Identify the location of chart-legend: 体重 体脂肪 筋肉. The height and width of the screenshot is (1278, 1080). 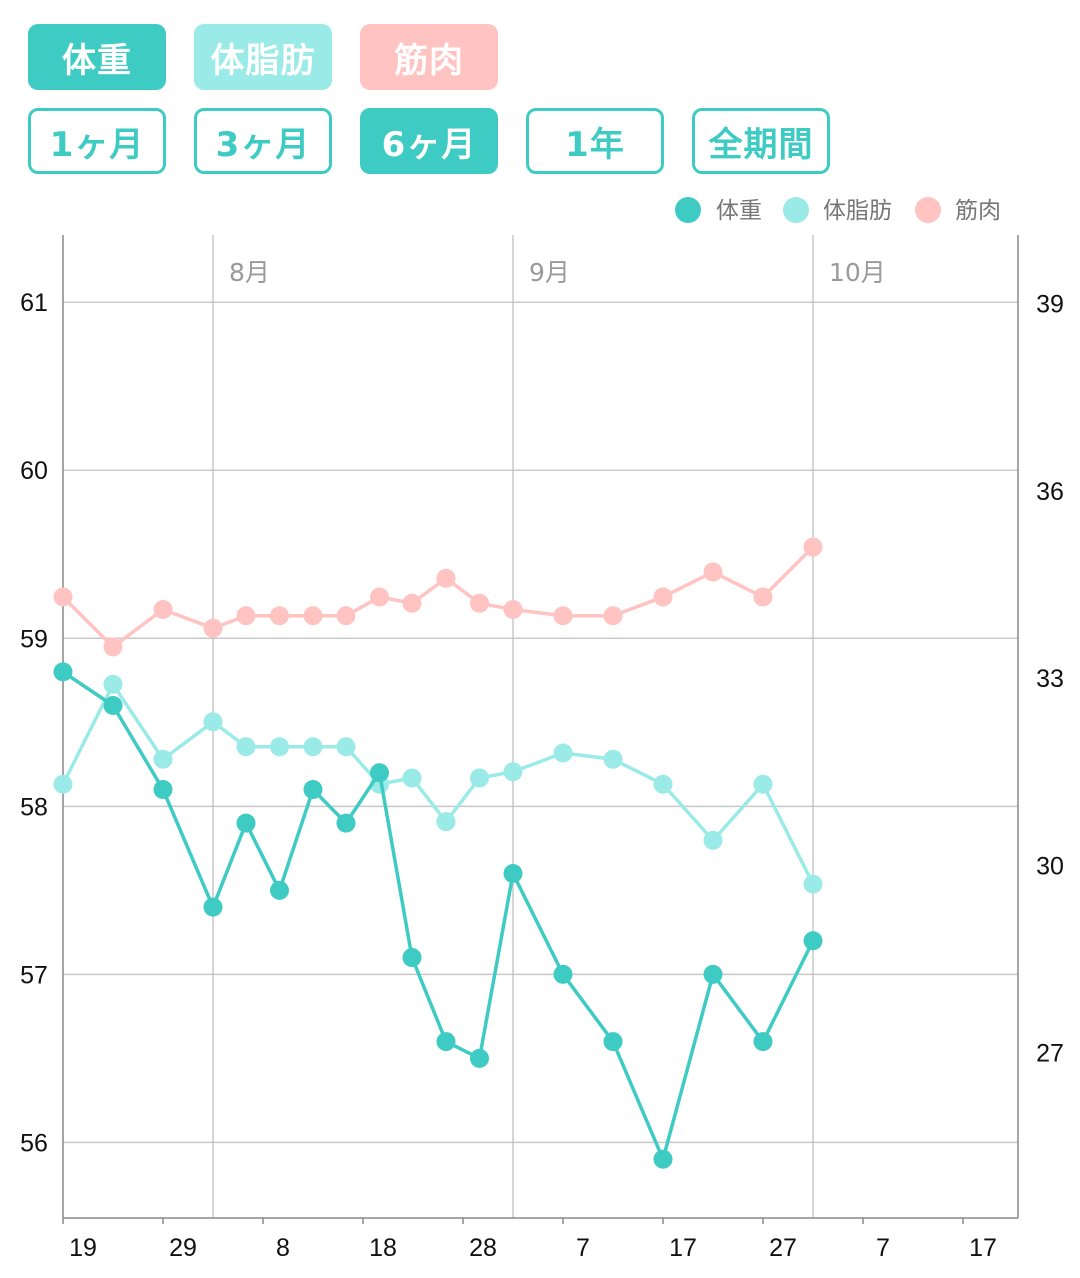
(838, 210).